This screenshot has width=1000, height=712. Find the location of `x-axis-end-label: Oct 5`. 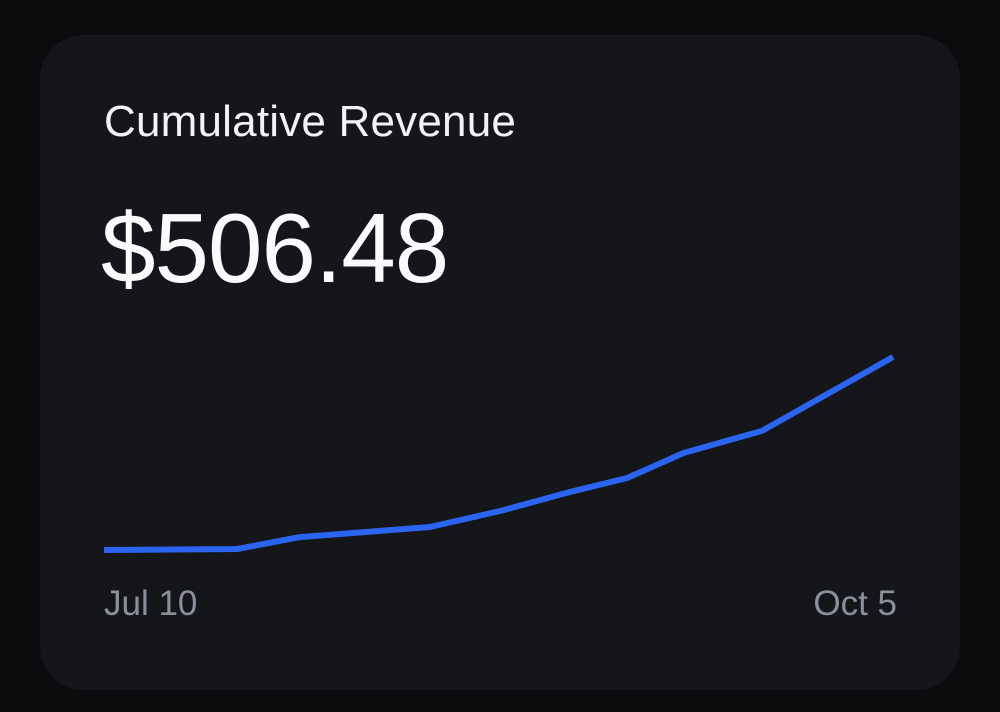

x-axis-end-label: Oct 5 is located at coordinates (855, 603).